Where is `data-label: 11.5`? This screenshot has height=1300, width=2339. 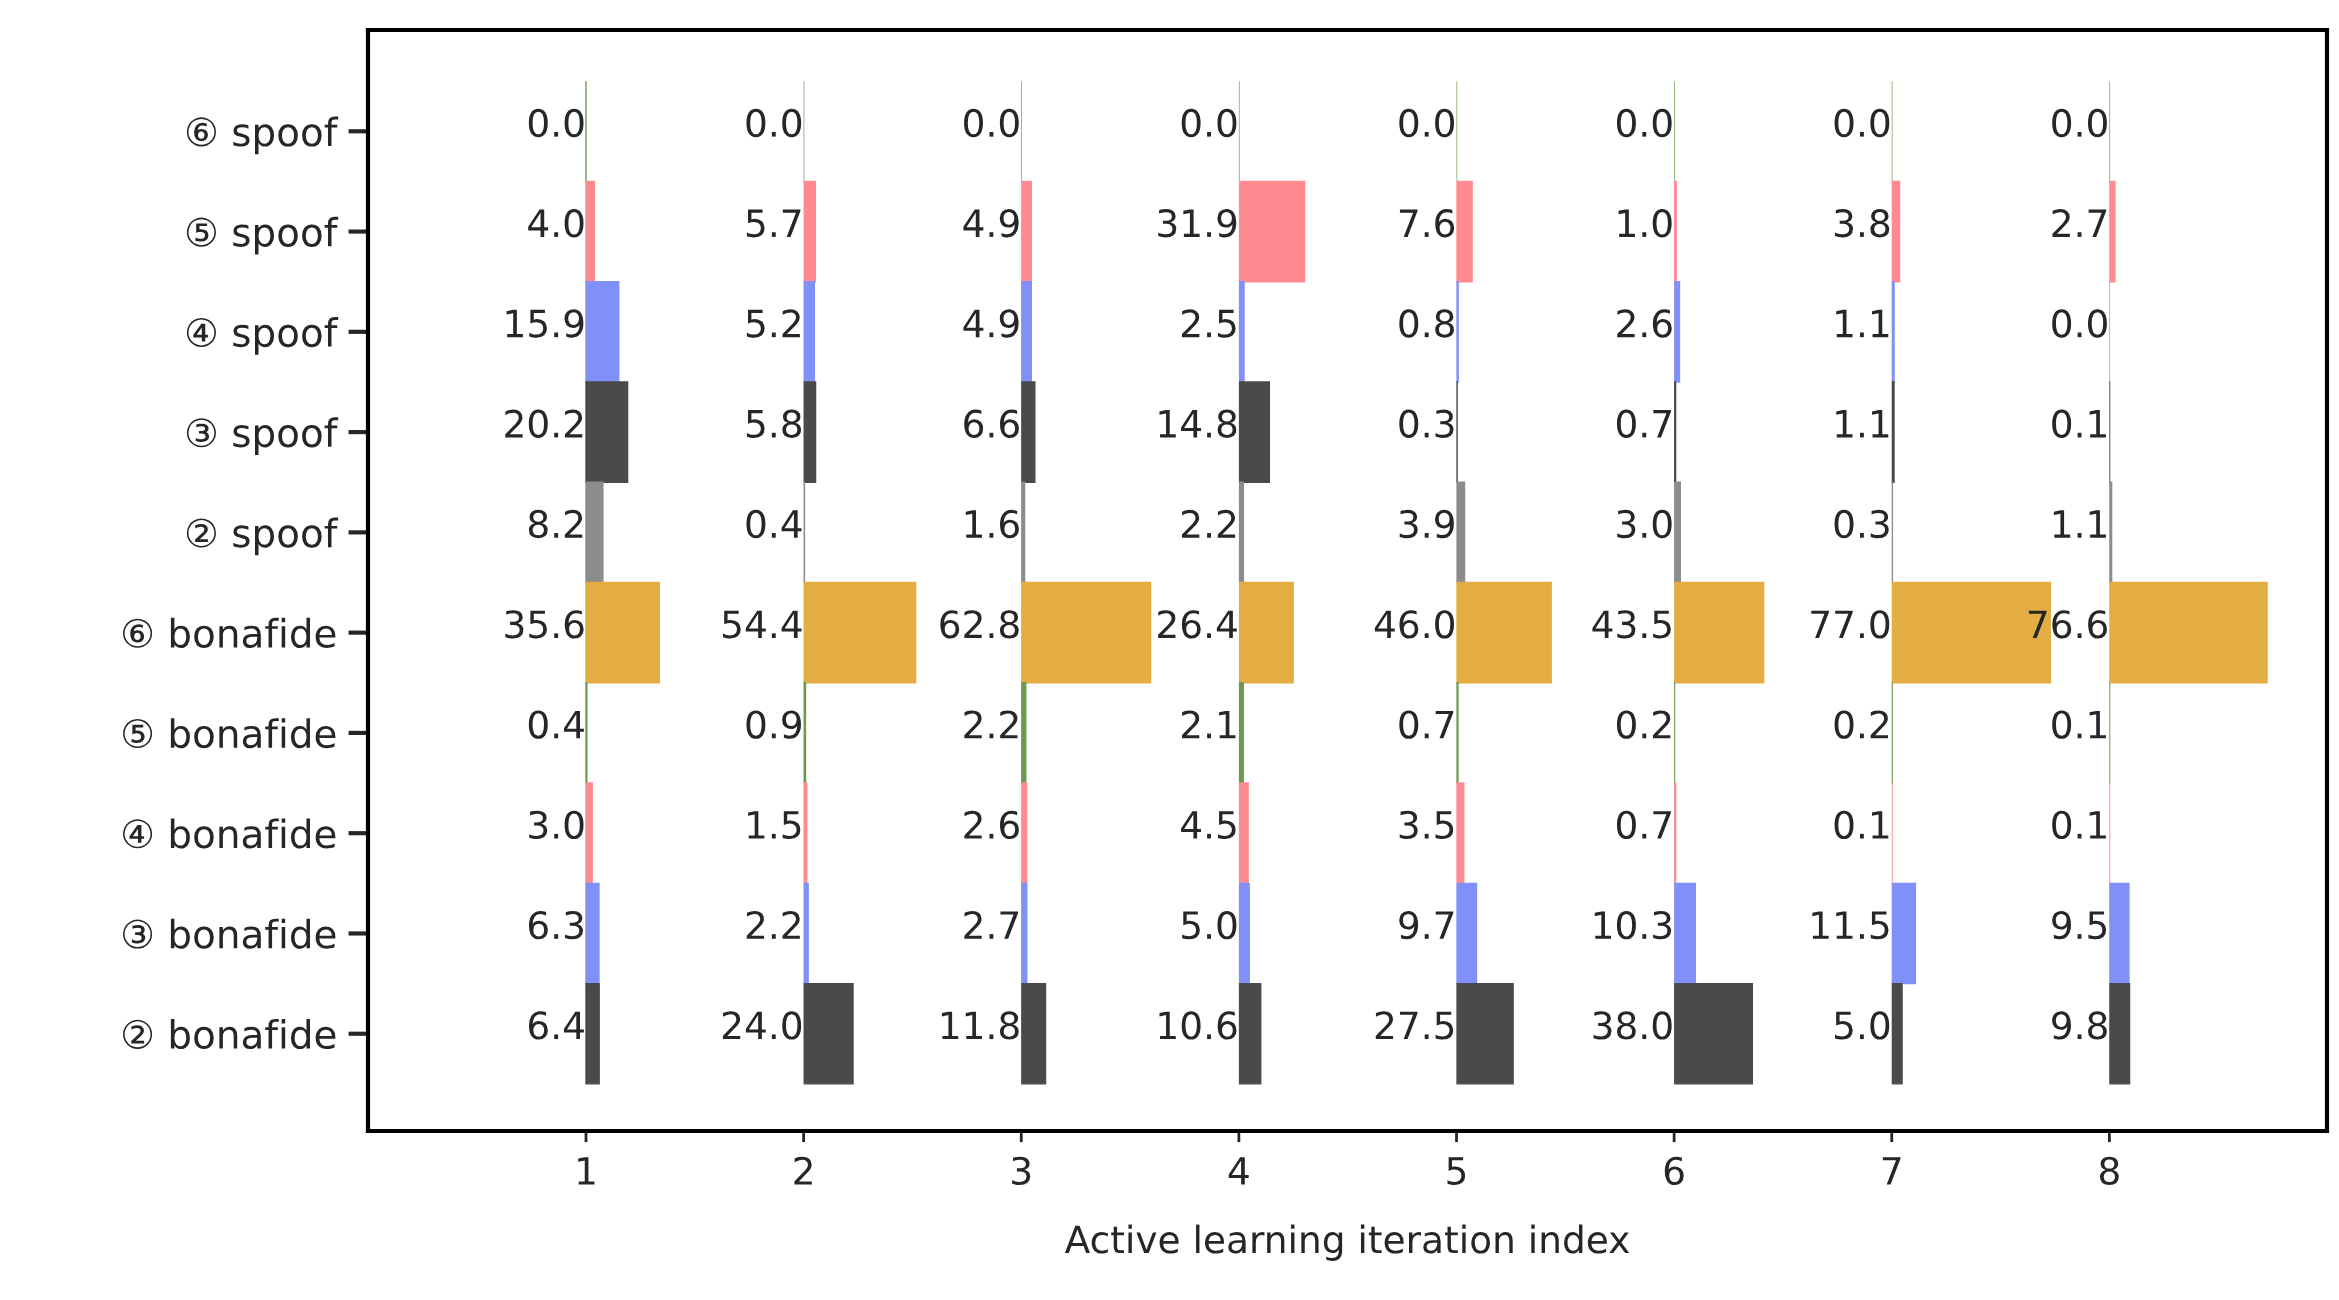
data-label: 11.5 is located at coordinates (1850, 925).